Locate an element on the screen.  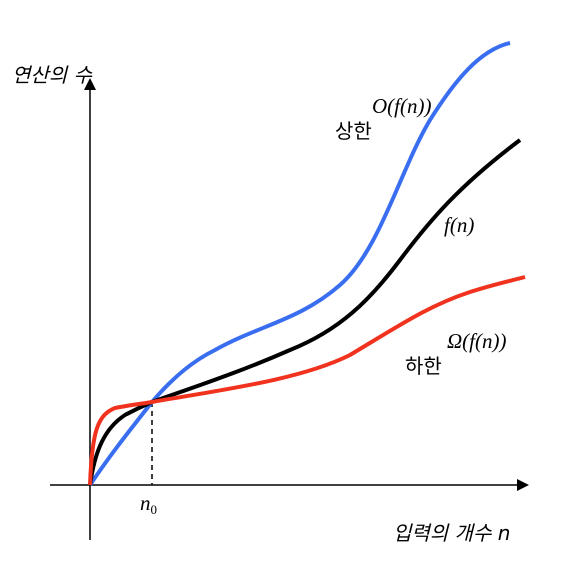
lower-name: 하한 is located at coordinates (423, 366).